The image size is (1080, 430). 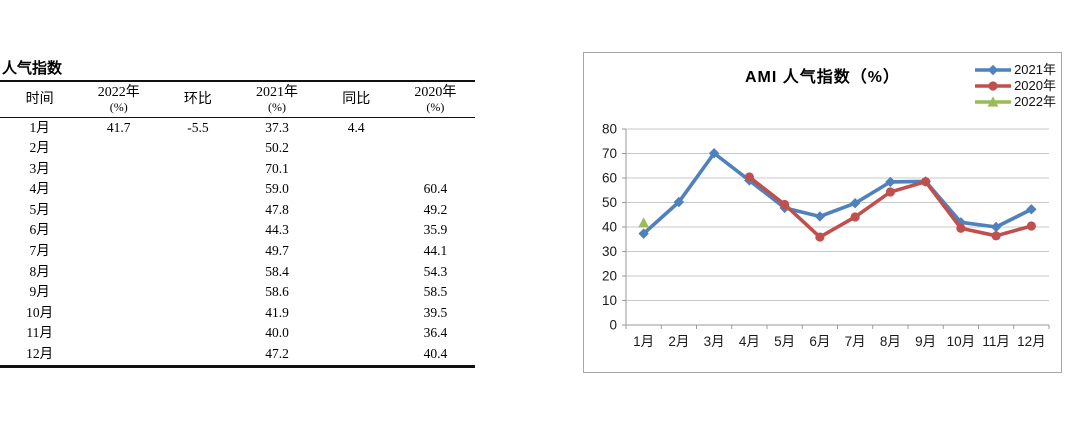 What do you see at coordinates (237, 355) in the screenshot?
I see `table-row: 12月 47.2 40.4` at bounding box center [237, 355].